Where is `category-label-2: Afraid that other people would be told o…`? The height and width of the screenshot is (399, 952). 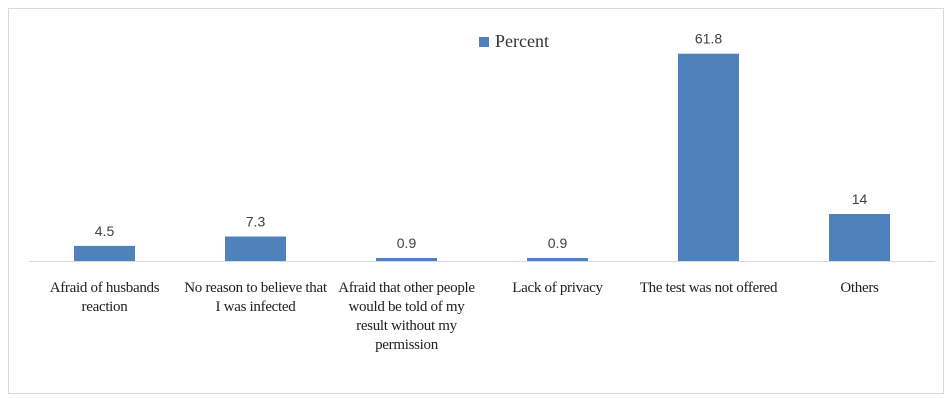
category-label-2: Afraid that other people would be told o… is located at coordinates (406, 316).